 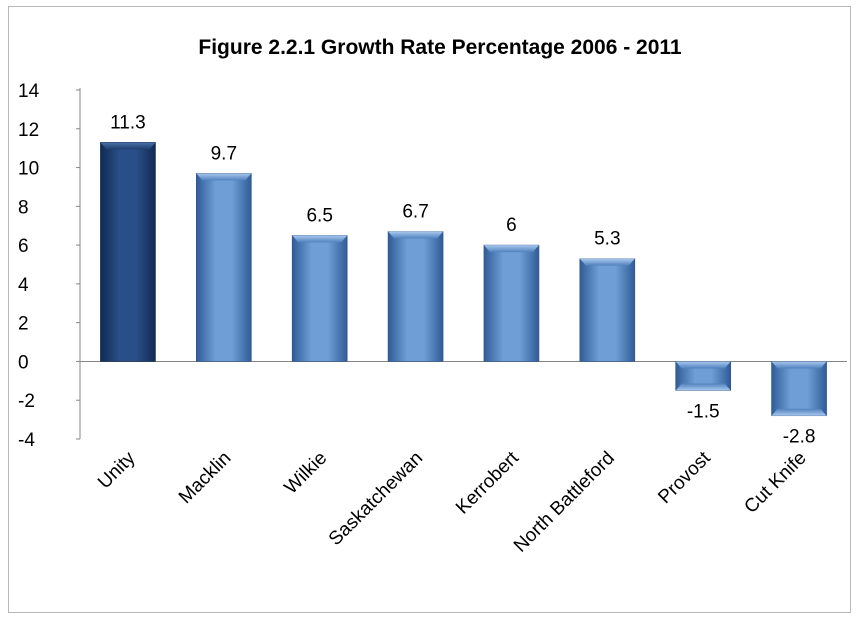 I want to click on bar-saskatchewan, so click(x=415, y=296).